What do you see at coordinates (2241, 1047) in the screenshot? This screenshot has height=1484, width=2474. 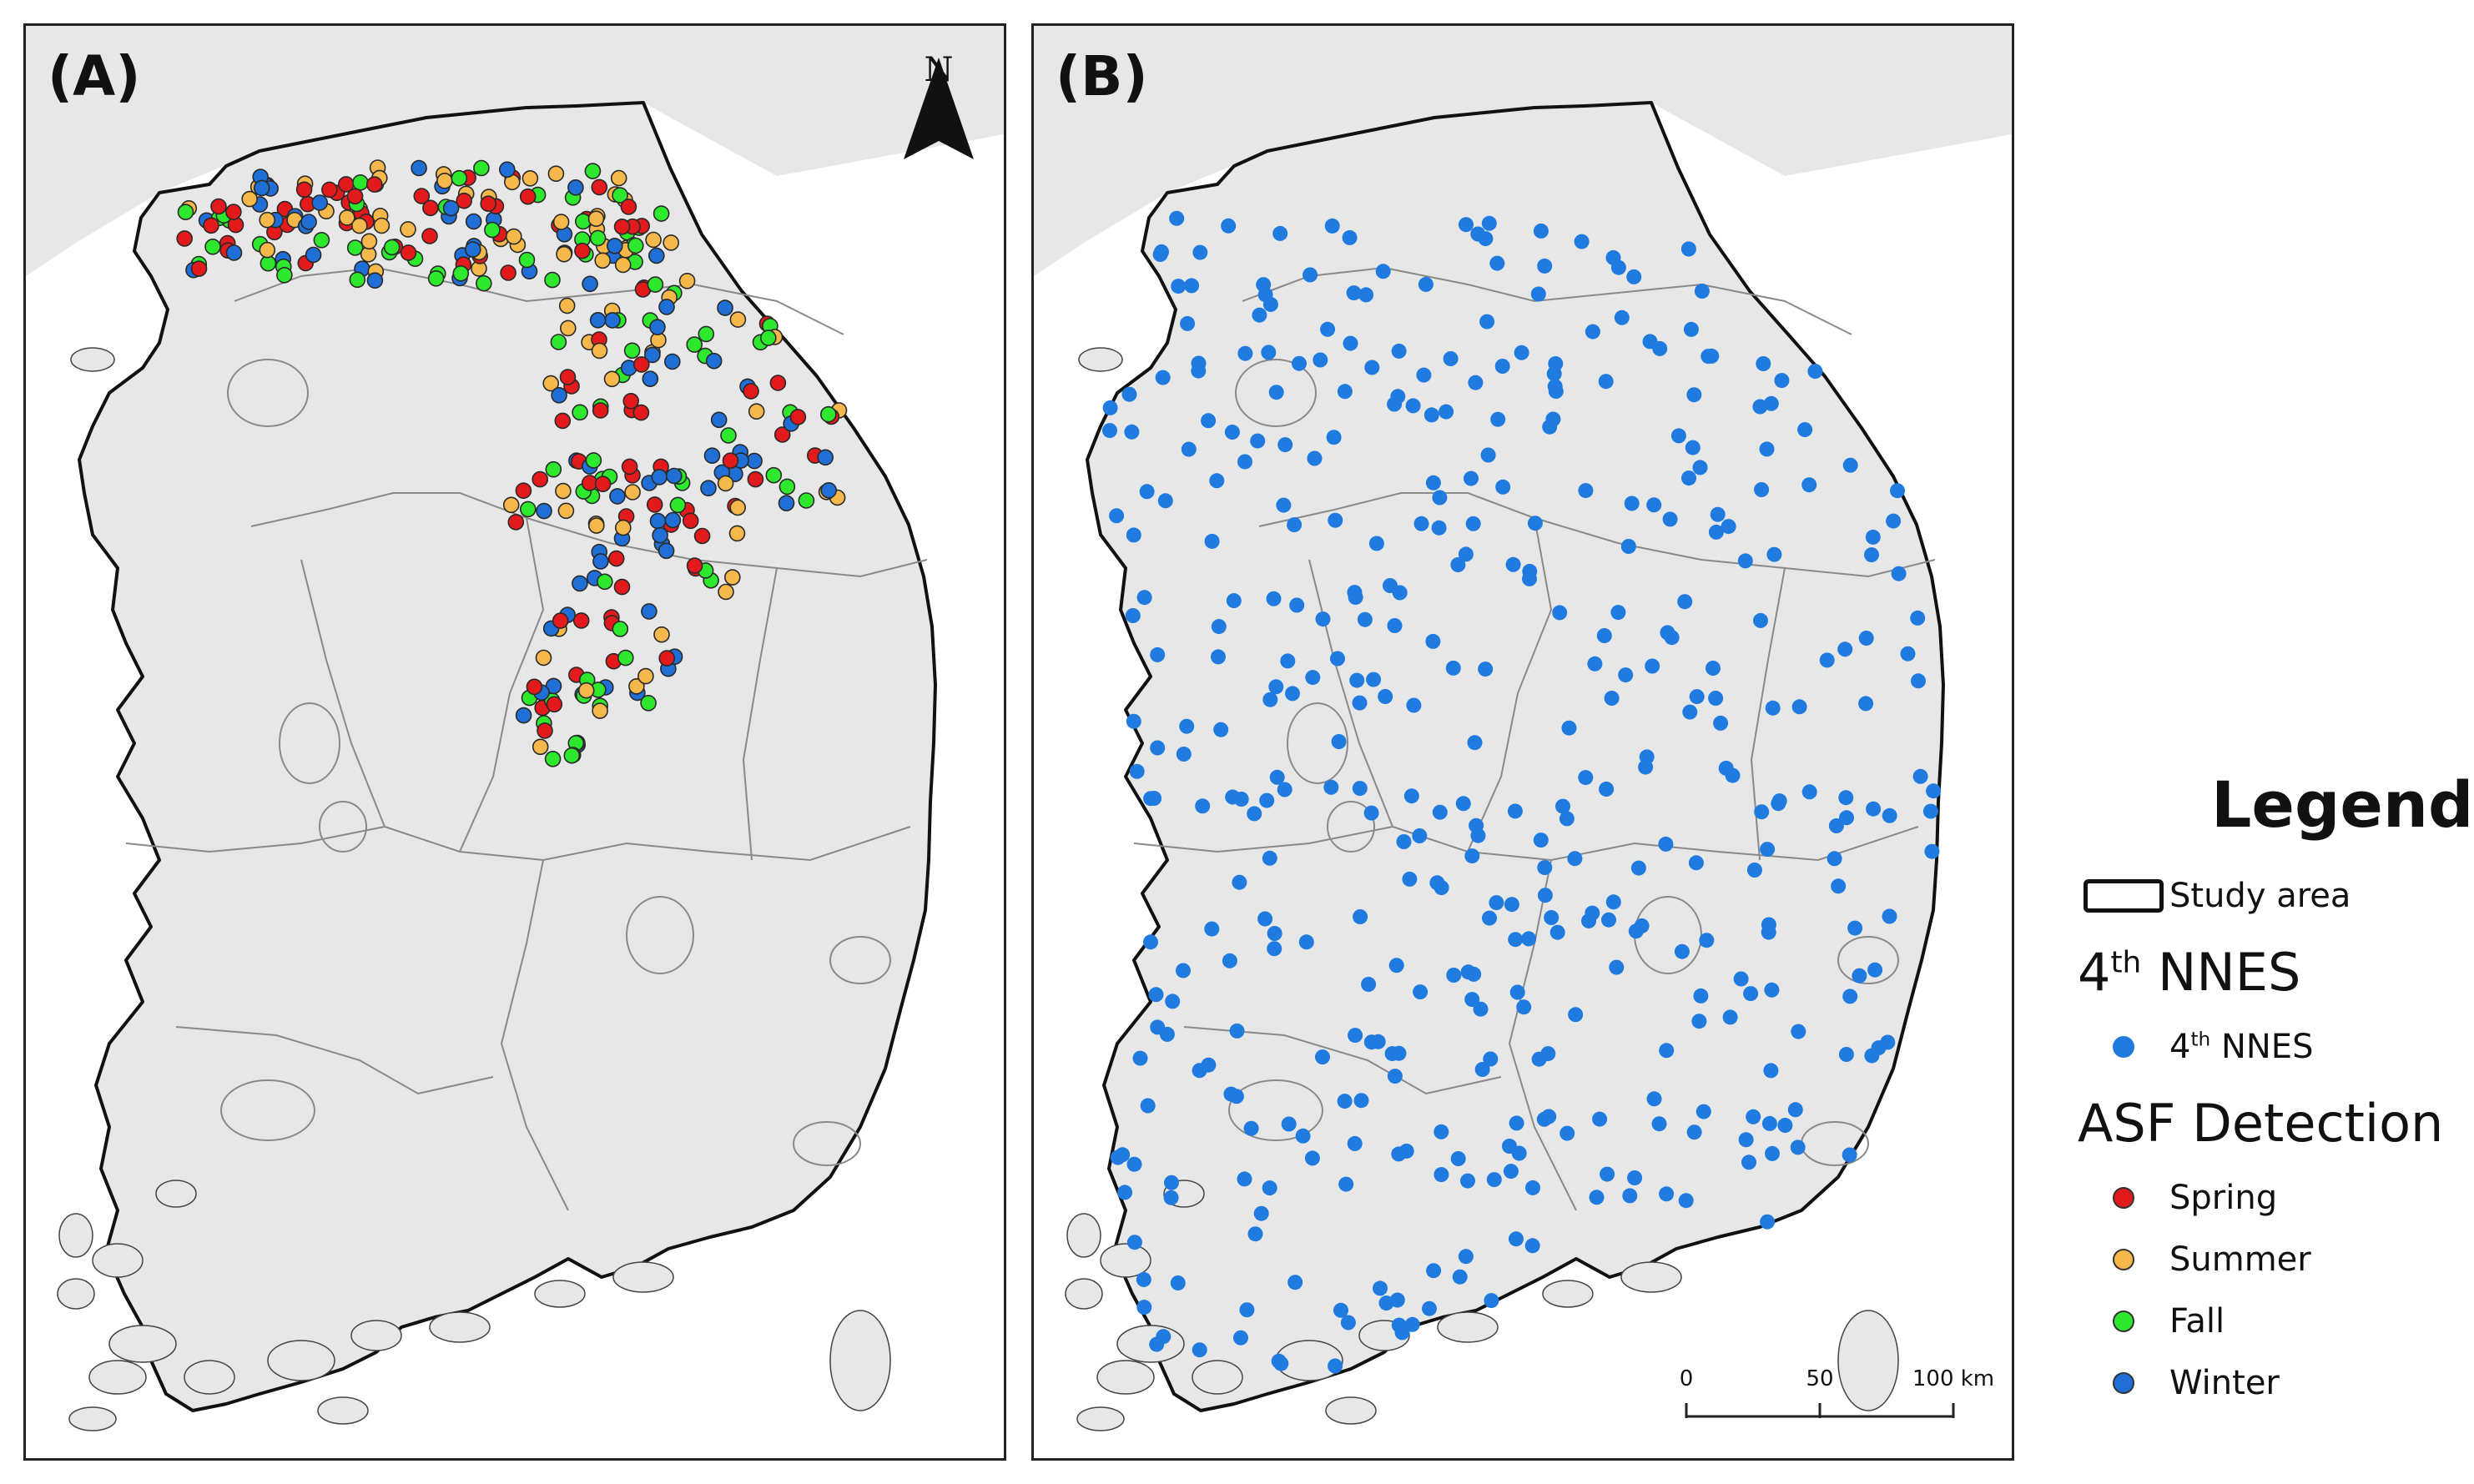 I see `nnes-item-label: 4th NNES` at bounding box center [2241, 1047].